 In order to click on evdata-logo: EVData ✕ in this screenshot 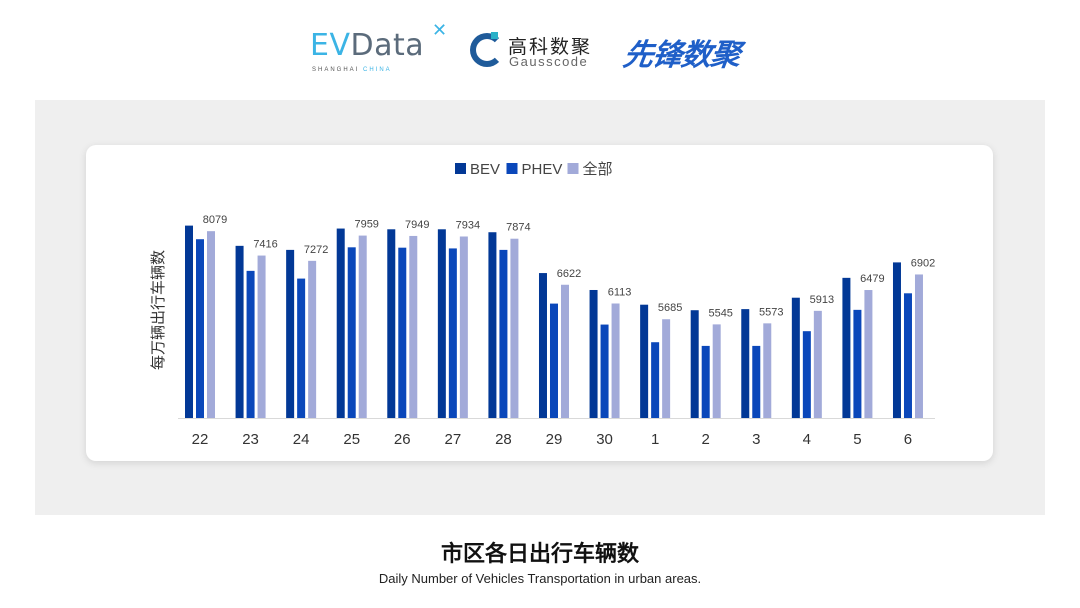, I will do `click(379, 41)`.